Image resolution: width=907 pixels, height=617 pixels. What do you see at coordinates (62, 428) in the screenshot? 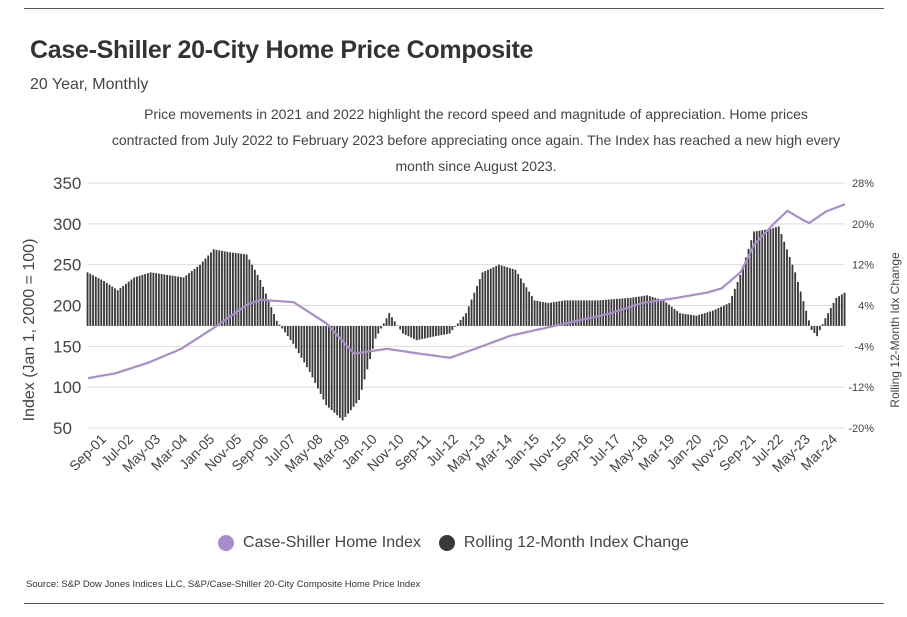
I see `left-tick-label: 50` at bounding box center [62, 428].